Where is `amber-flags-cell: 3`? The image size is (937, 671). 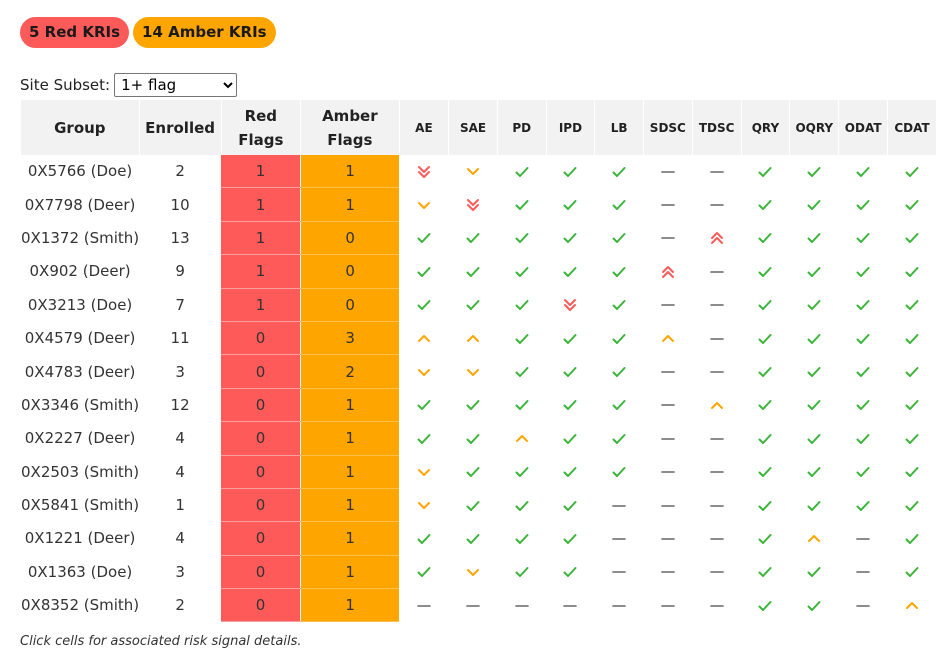
amber-flags-cell: 3 is located at coordinates (350, 338).